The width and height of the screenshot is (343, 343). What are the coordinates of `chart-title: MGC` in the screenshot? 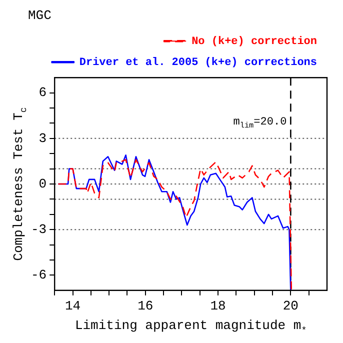 It's located at (40, 16).